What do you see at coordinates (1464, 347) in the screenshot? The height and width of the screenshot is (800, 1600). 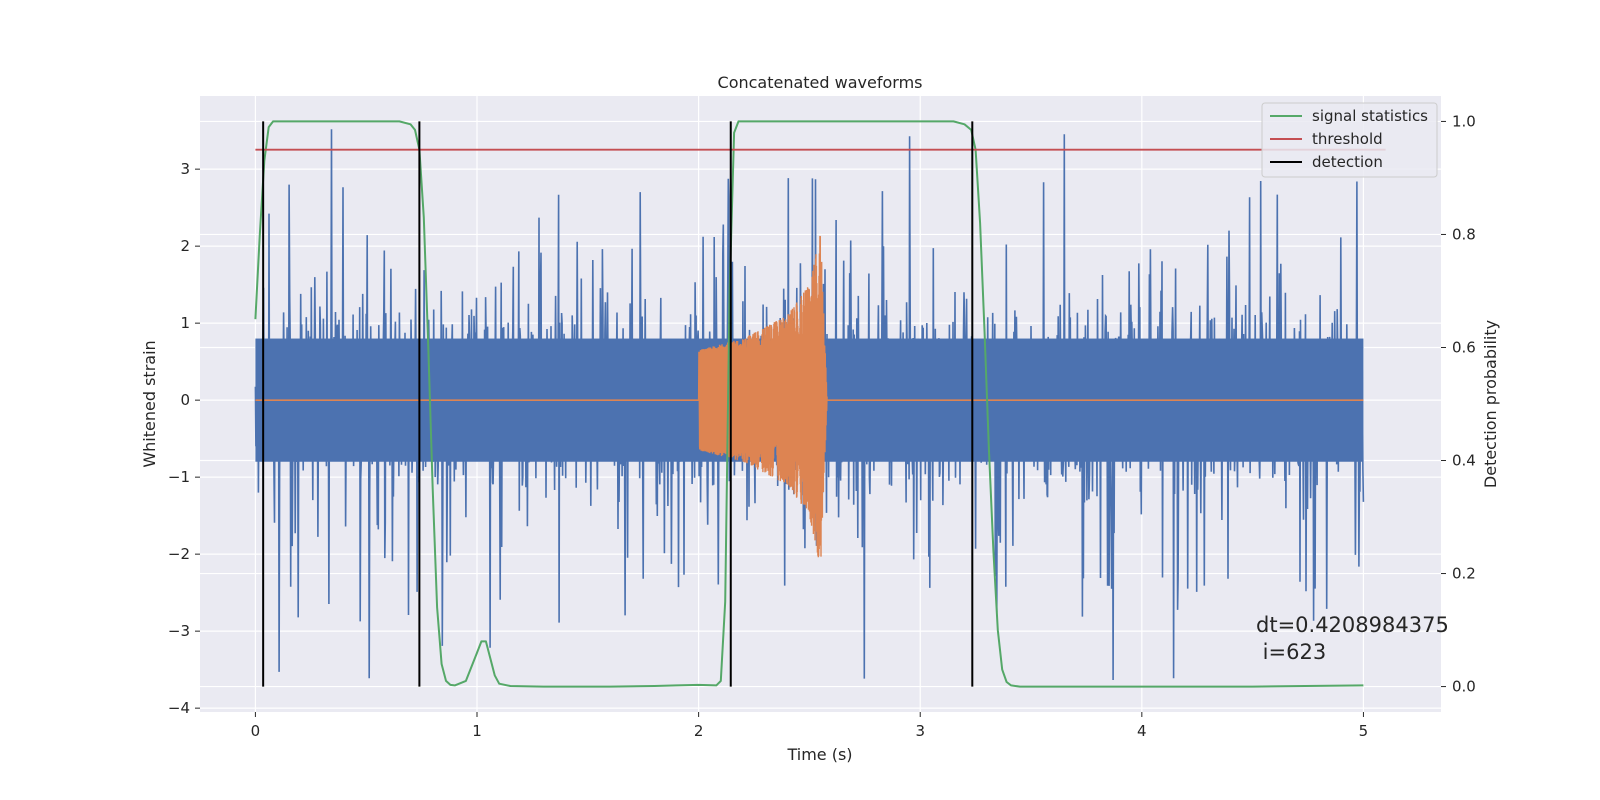 I see `y-right-tick-label-3: 0.6` at bounding box center [1464, 347].